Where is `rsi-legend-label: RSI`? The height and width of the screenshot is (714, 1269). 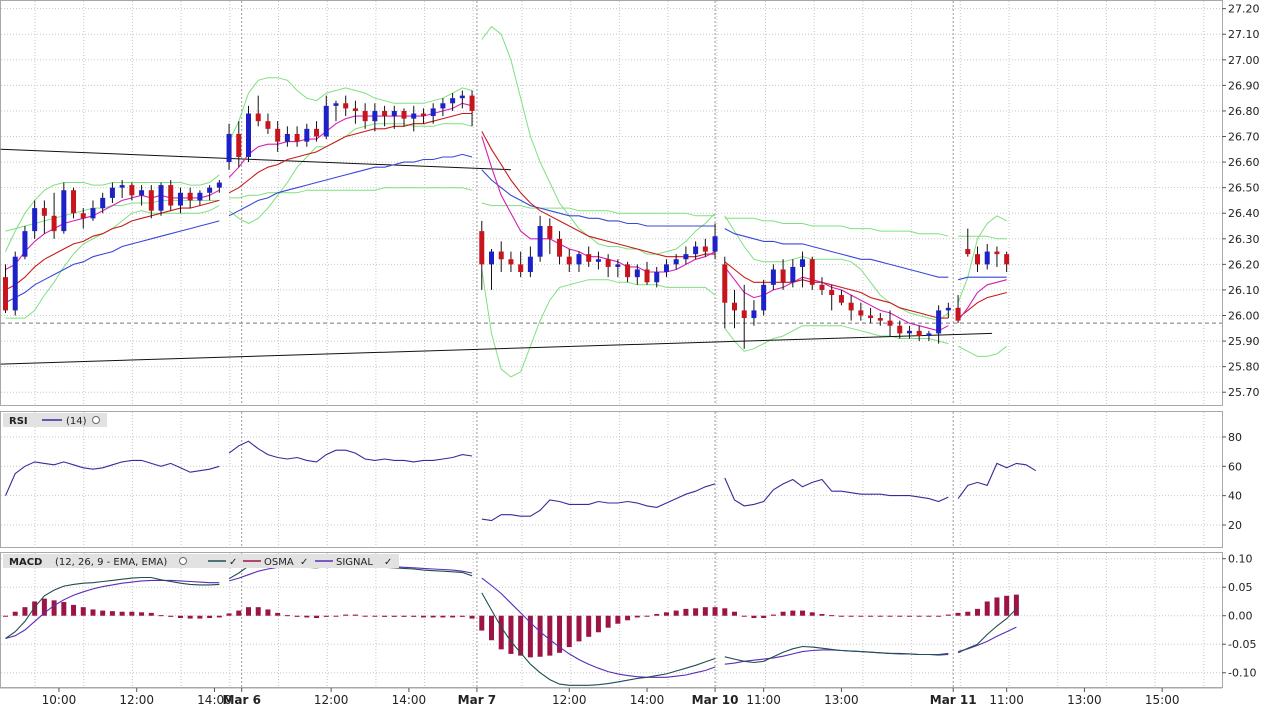
rsi-legend-label: RSI is located at coordinates (18, 421).